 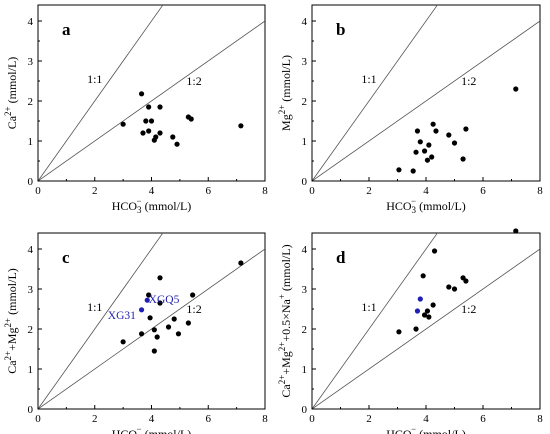 What do you see at coordinates (152, 419) in the screenshot?
I see `panel-c-x-tick-label: 4` at bounding box center [152, 419].